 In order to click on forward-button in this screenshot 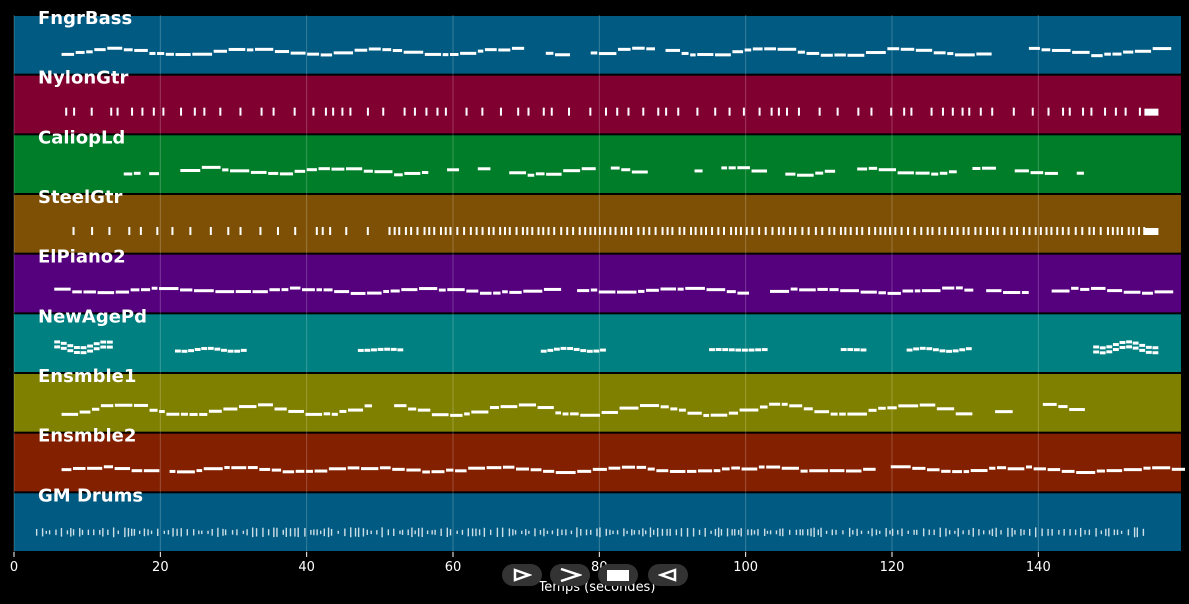, I will do `click(570, 575)`.